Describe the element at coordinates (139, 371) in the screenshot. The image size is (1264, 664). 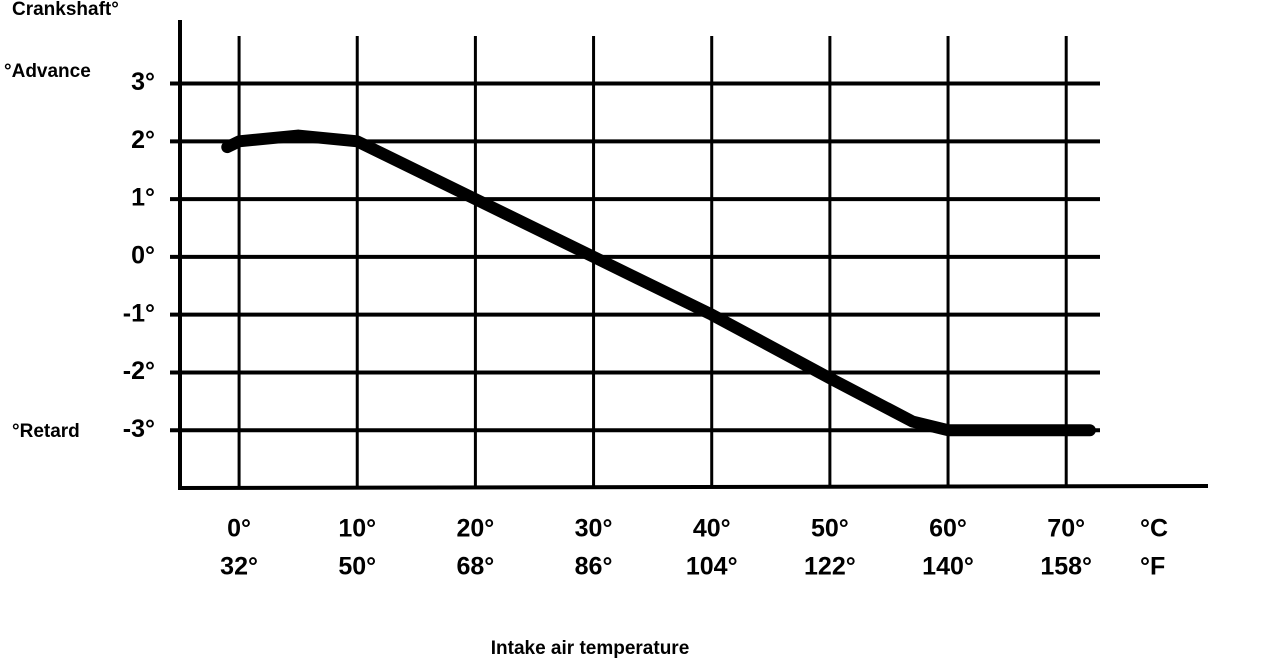
I see `y-tick-label: -2°` at that location.